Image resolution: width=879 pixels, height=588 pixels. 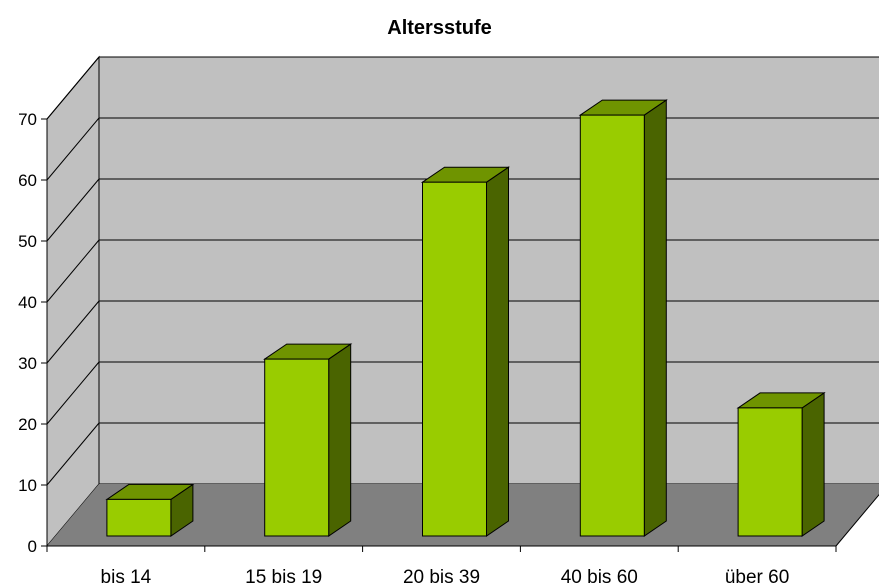 What do you see at coordinates (857, 520) in the screenshot?
I see `floor-edge` at bounding box center [857, 520].